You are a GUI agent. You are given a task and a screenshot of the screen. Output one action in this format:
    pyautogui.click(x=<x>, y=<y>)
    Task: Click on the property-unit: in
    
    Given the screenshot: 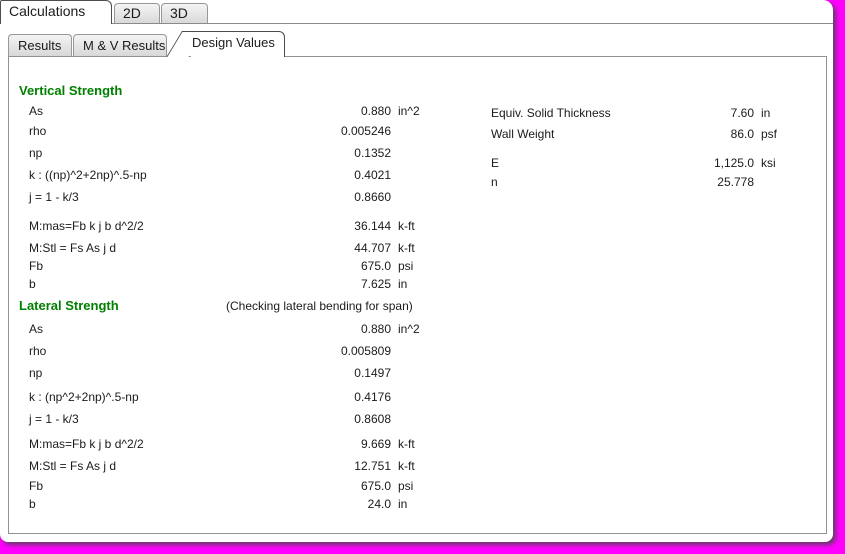 What is the action you would take?
    pyautogui.click(x=766, y=113)
    